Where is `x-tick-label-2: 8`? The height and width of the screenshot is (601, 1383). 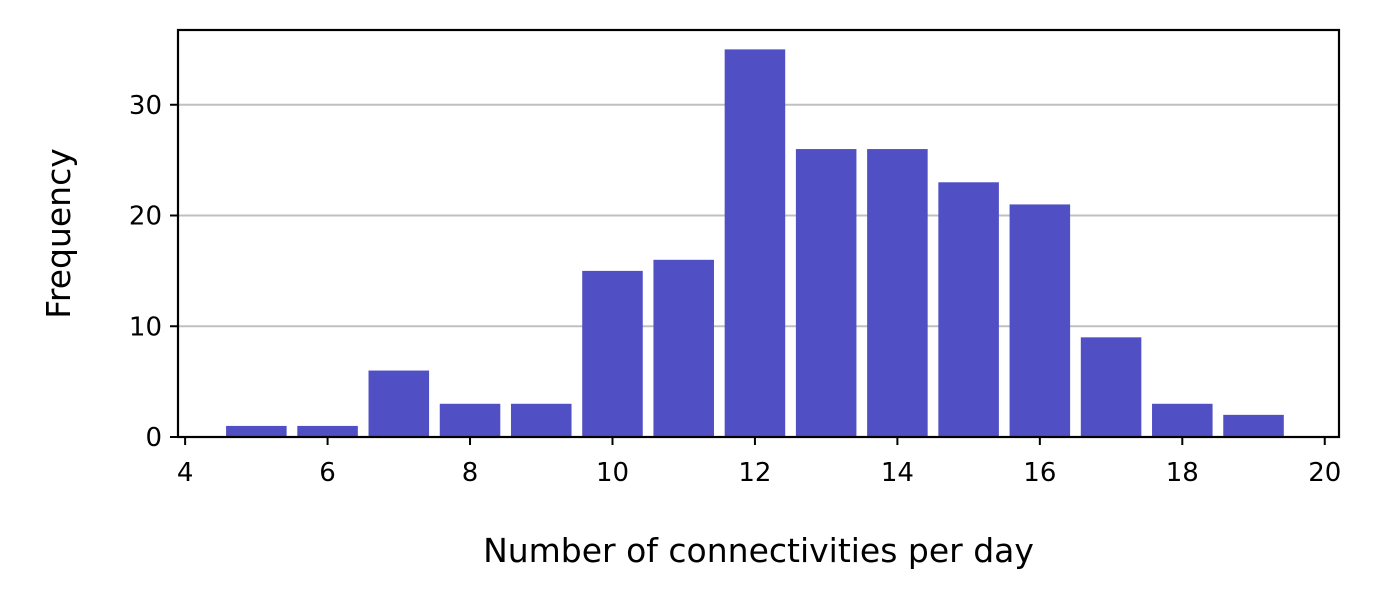
x-tick-label-2: 8 is located at coordinates (470, 473).